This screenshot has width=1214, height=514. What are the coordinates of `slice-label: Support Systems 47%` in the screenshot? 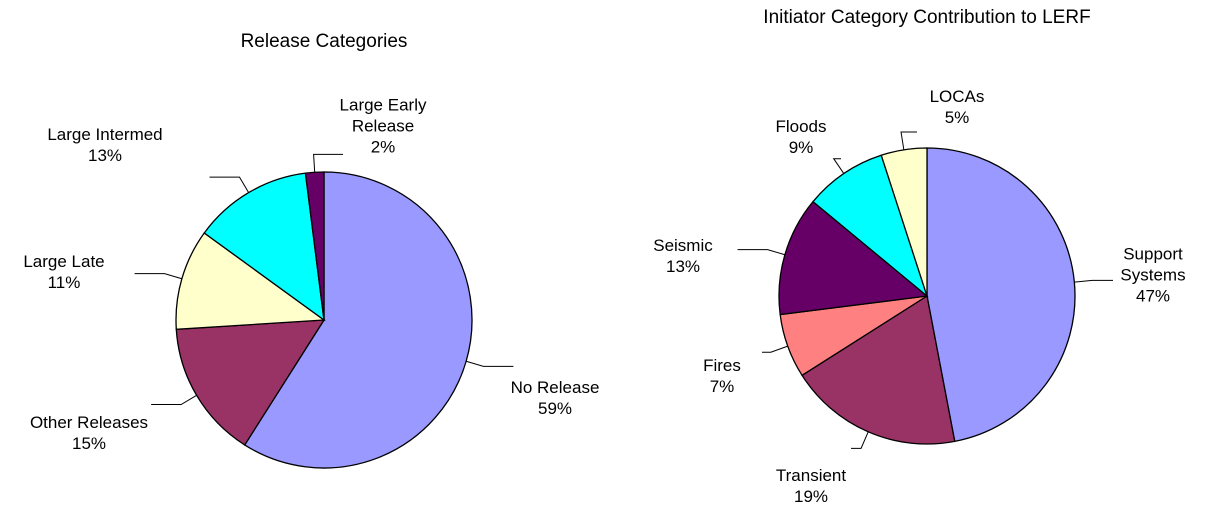 It's located at (1153, 275).